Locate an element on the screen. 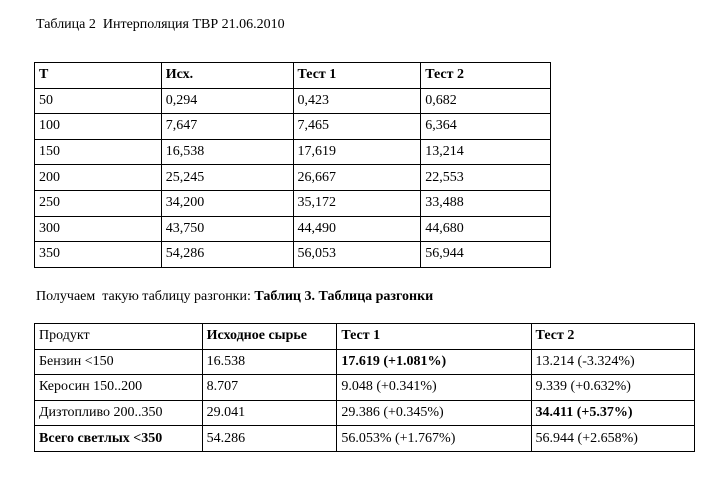 This screenshot has height=480, width=726. table-header-row: Продукт Исходное сырье Тест 1 Тест 2 is located at coordinates (365, 336).